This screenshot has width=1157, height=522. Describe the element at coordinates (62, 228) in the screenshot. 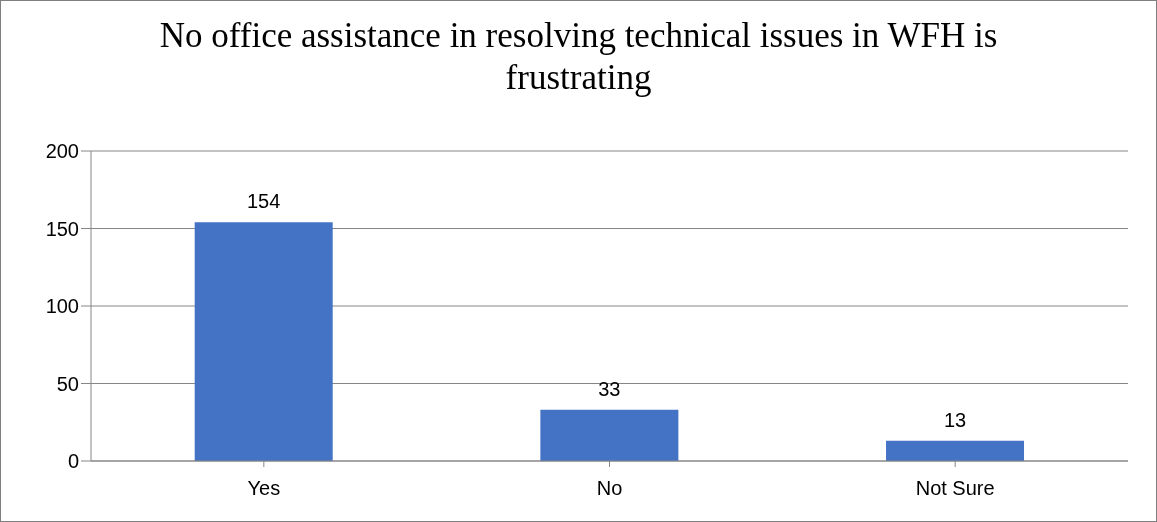

I see `y-tick-label: 150` at that location.